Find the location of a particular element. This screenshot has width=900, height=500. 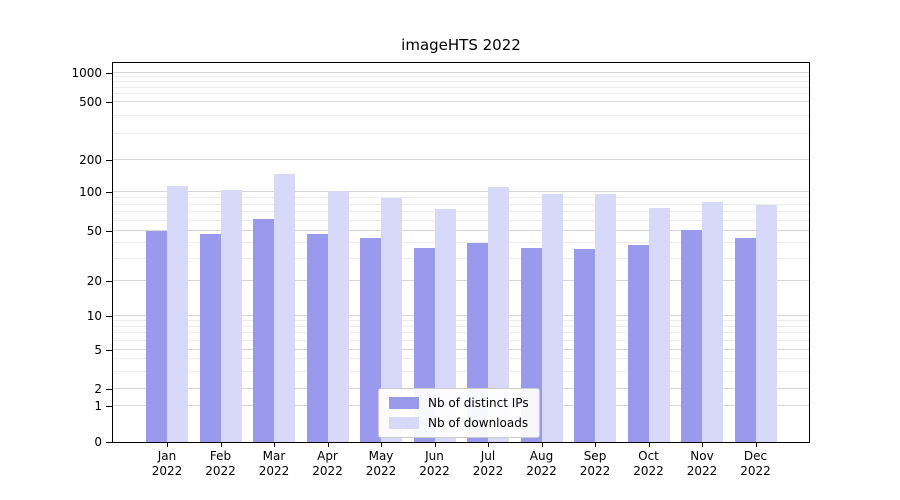

legend-label-downloads: Nb of downloads is located at coordinates (478, 423).